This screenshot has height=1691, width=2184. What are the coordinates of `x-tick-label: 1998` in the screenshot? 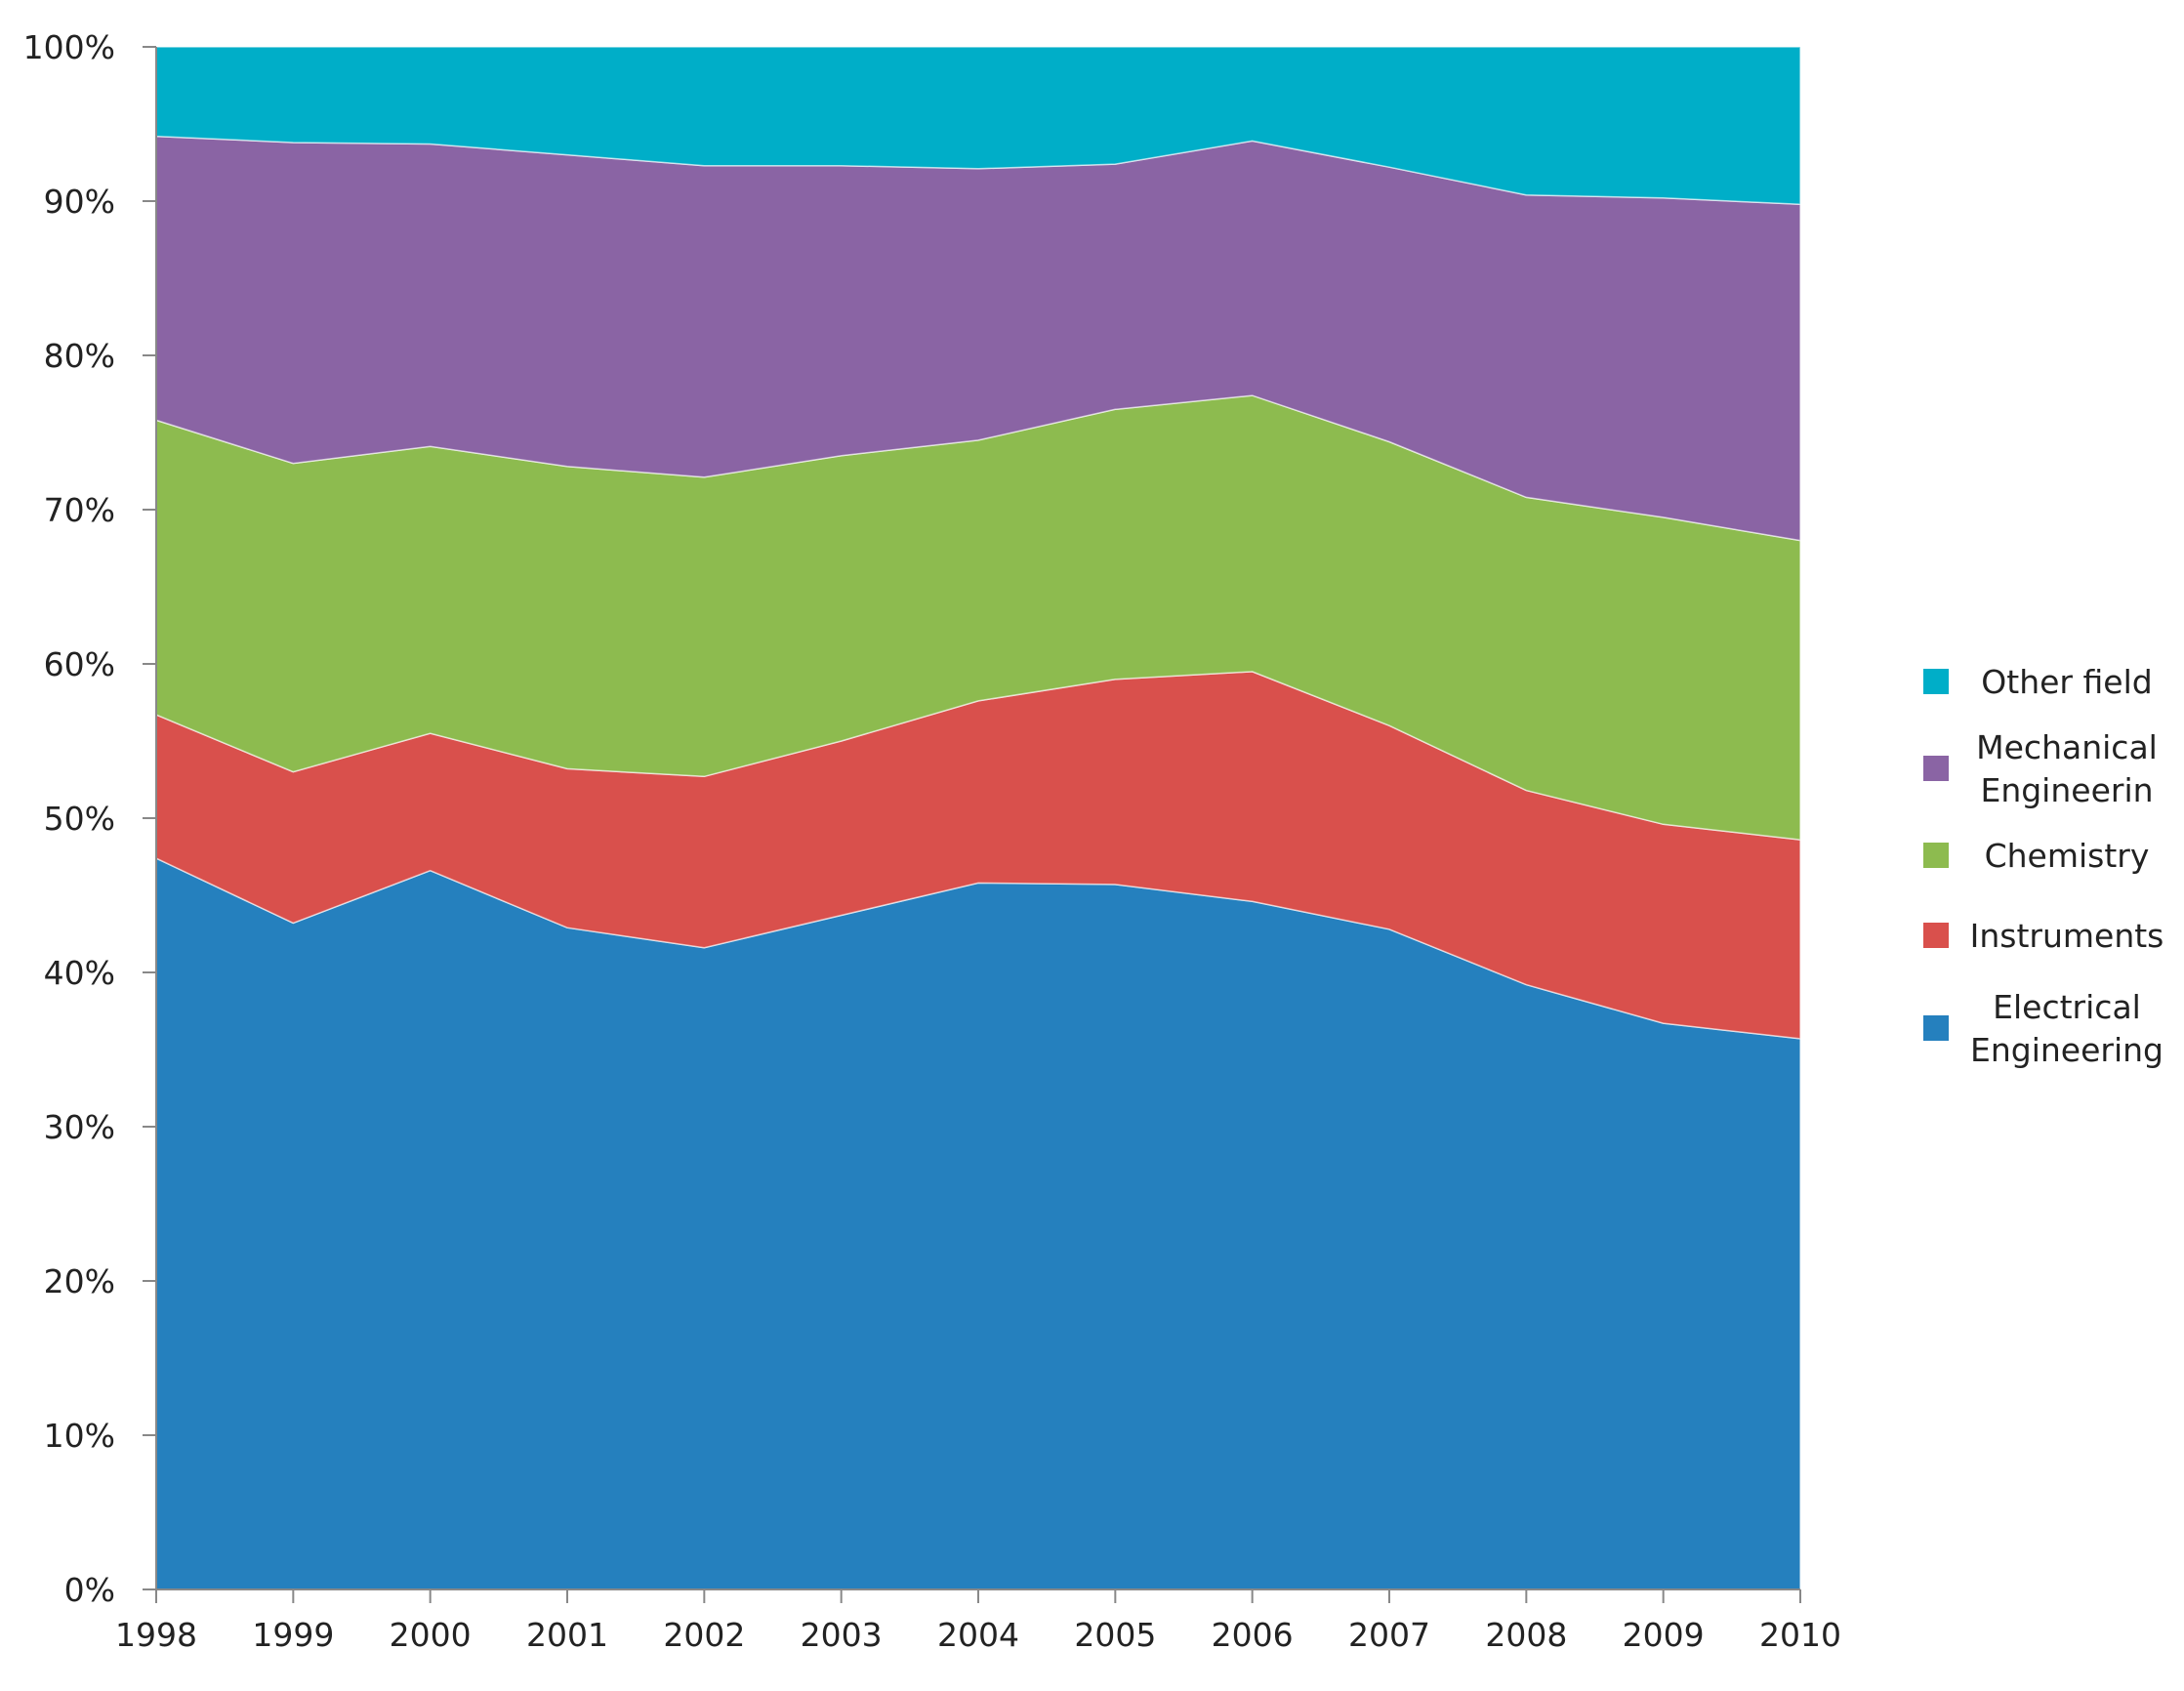 It's located at (156, 1635).